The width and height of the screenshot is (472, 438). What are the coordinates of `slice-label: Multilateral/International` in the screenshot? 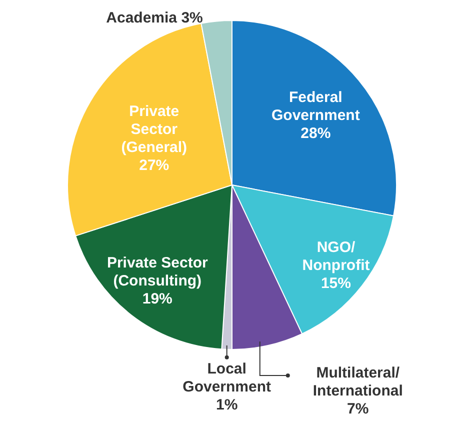 It's located at (357, 382).